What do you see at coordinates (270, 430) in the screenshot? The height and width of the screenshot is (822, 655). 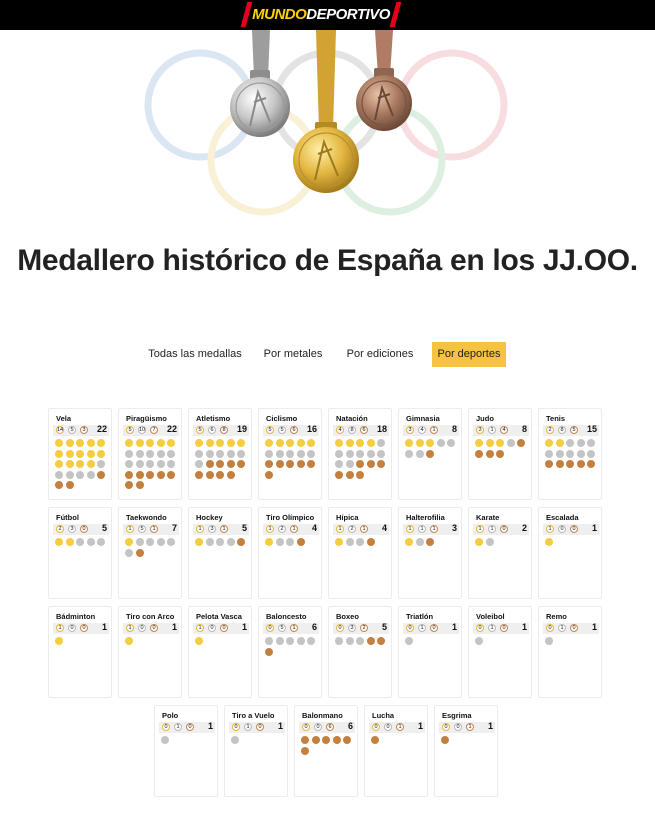 I see `gold-count: 5` at bounding box center [270, 430].